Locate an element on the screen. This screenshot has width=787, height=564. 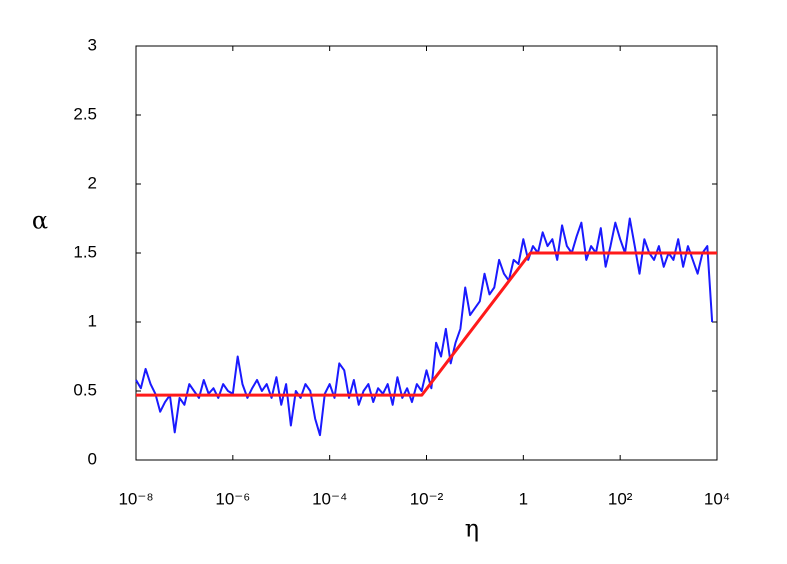
x-tick-label: 10⁻⁴ is located at coordinates (329, 498).